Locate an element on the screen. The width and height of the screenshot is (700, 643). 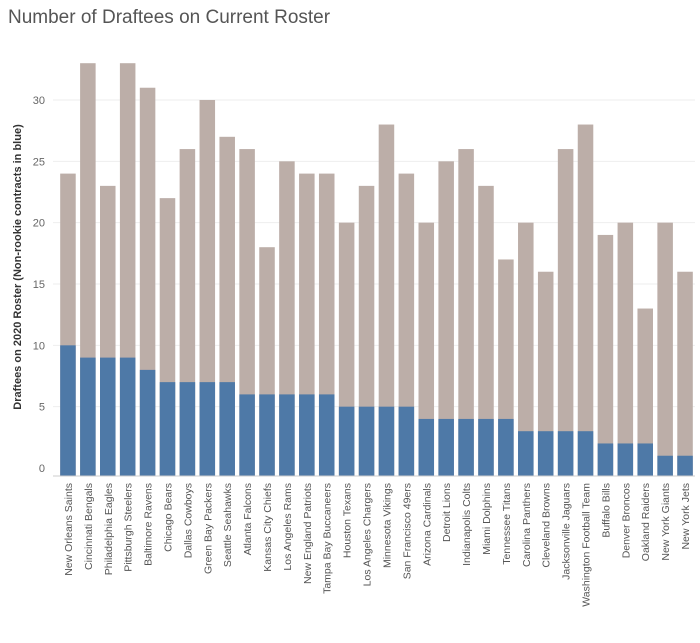
y-tick-label-5: 5 is located at coordinates (42, 408).